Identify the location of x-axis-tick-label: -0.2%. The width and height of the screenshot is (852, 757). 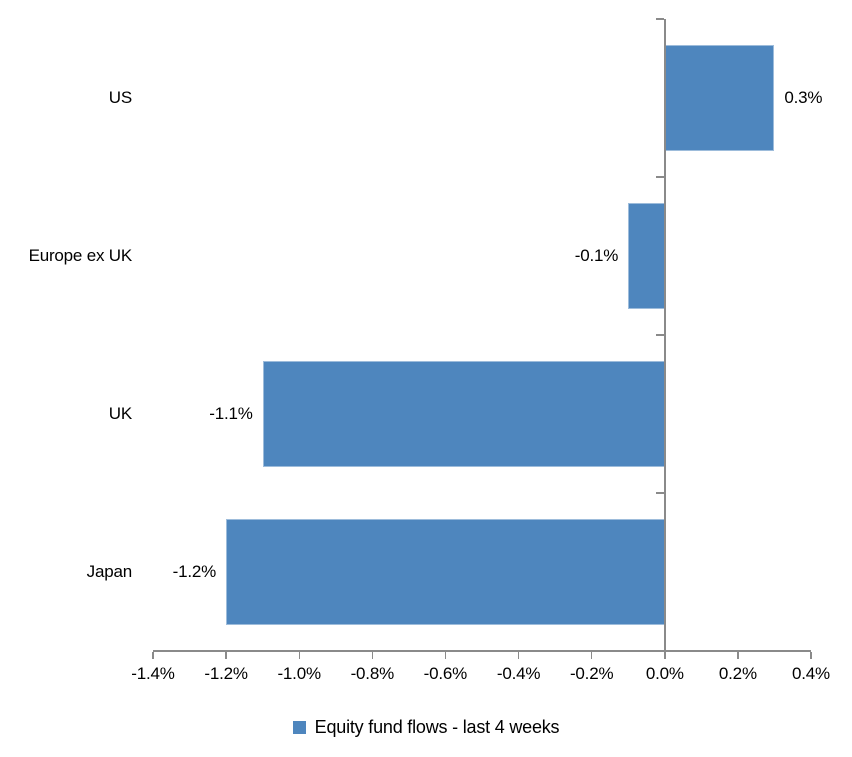
(591, 673).